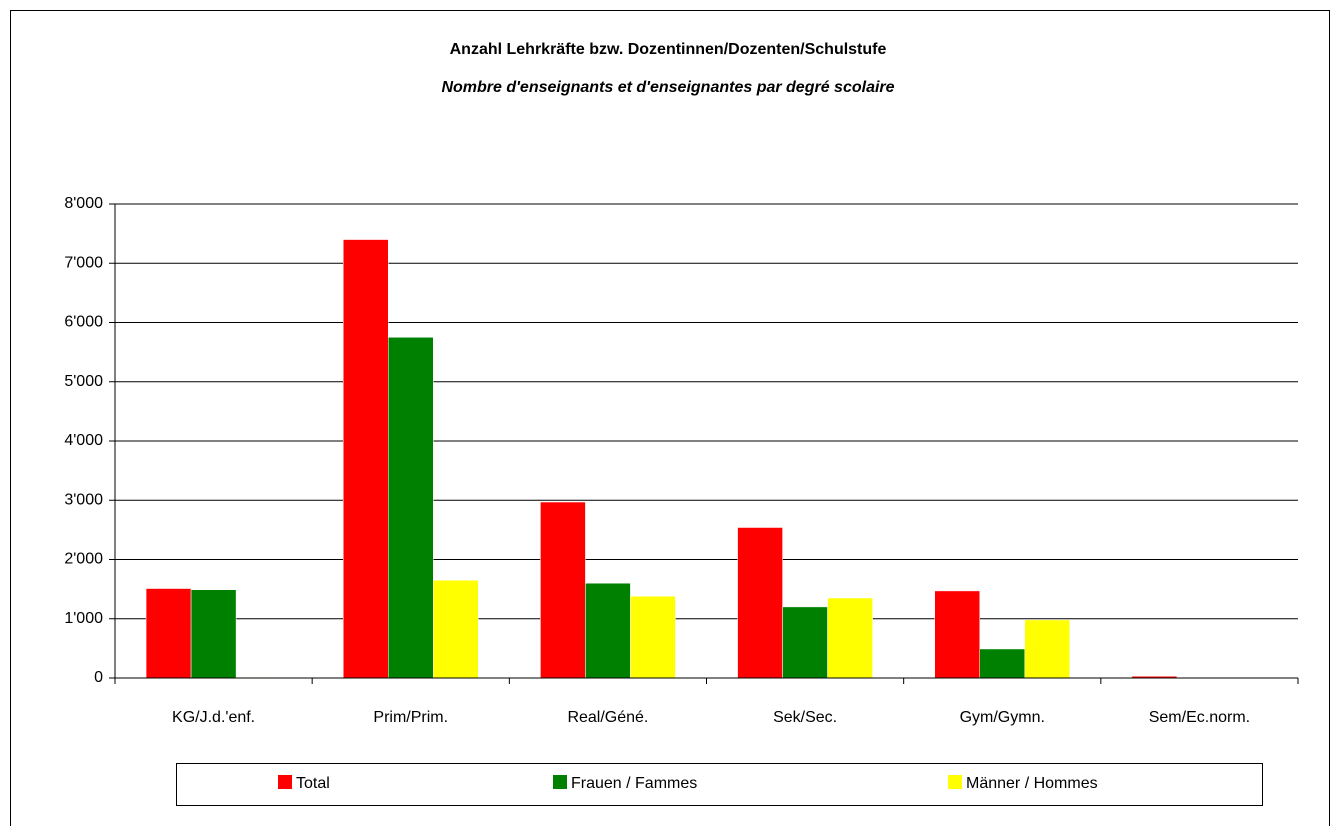 The width and height of the screenshot is (1340, 826). What do you see at coordinates (83, 499) in the screenshot?
I see `y-tick-label: 3'000` at bounding box center [83, 499].